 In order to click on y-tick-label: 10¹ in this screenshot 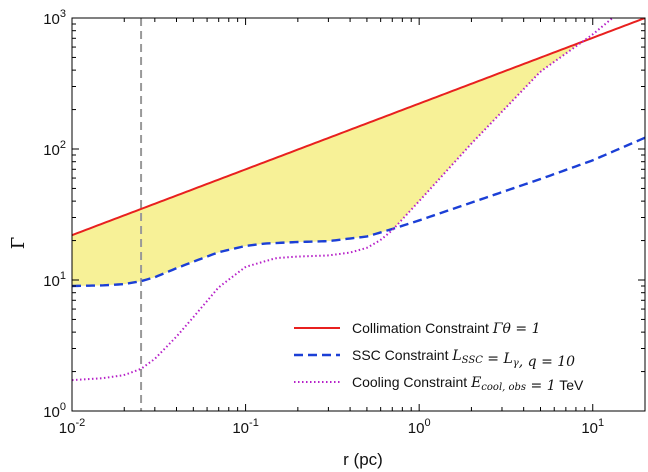, I will do `click(54, 280)`.